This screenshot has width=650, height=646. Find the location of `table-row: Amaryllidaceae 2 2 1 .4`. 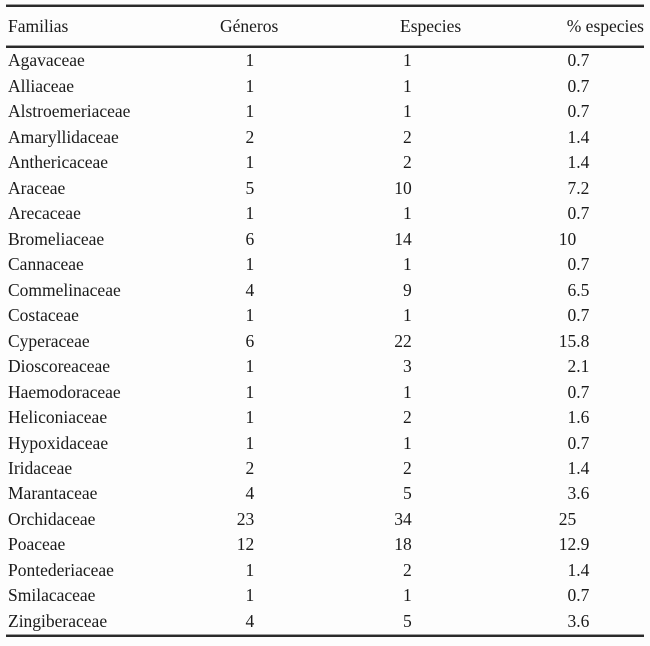

table-row: Amaryllidaceae 2 2 1 .4 is located at coordinates (325, 136).